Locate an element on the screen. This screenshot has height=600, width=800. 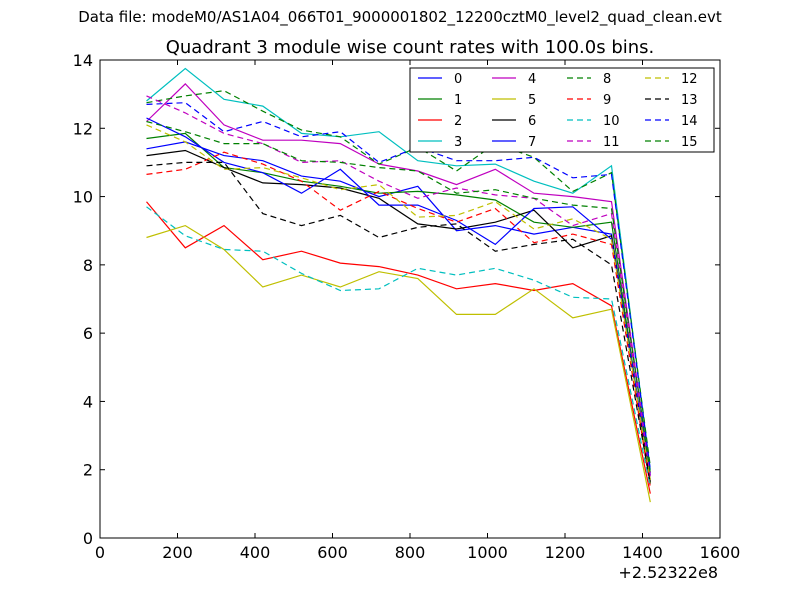
legend-label-8: 8 is located at coordinates (607, 79).